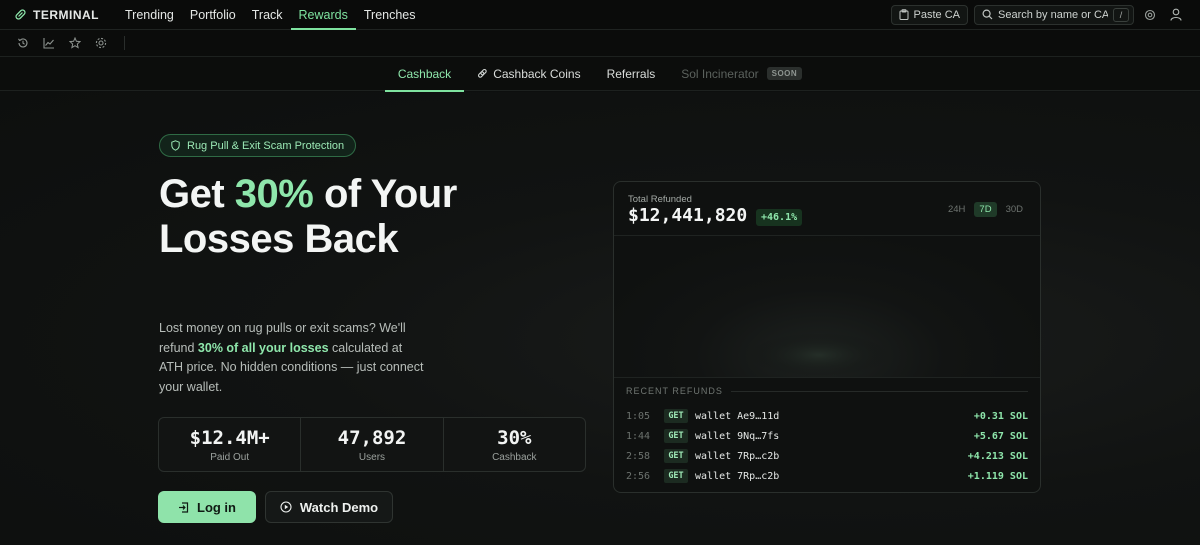  Describe the element at coordinates (263, 347) in the screenshot. I see `desc-highlight: 30% of all your losses` at that location.